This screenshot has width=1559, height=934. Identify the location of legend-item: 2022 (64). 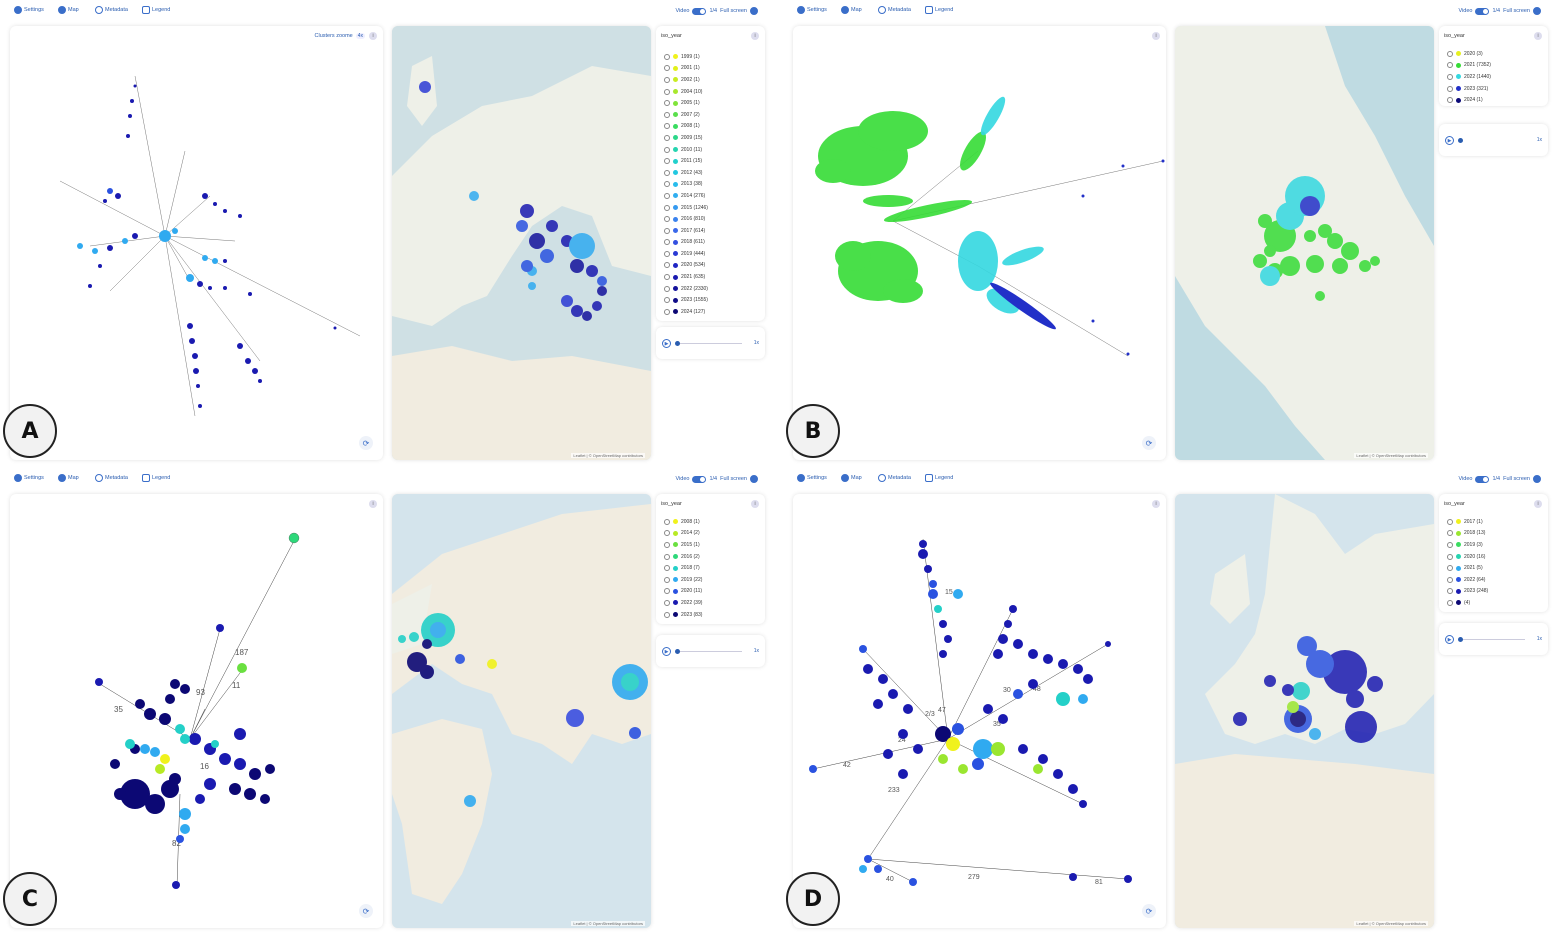
(1467, 580).